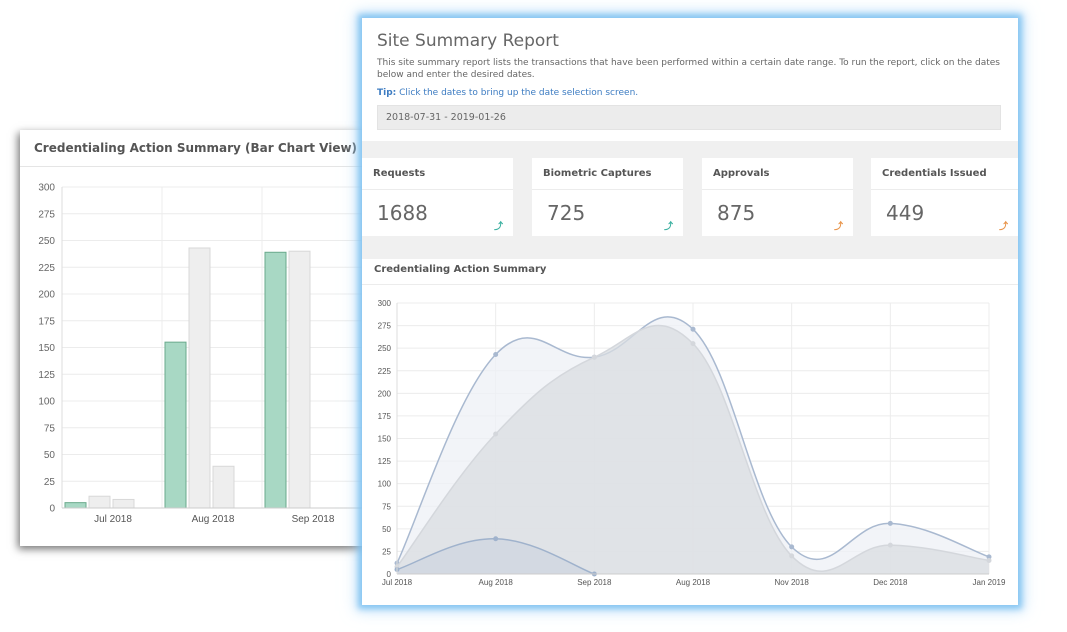  What do you see at coordinates (741, 173) in the screenshot?
I see `stat-label: Approvals` at bounding box center [741, 173].